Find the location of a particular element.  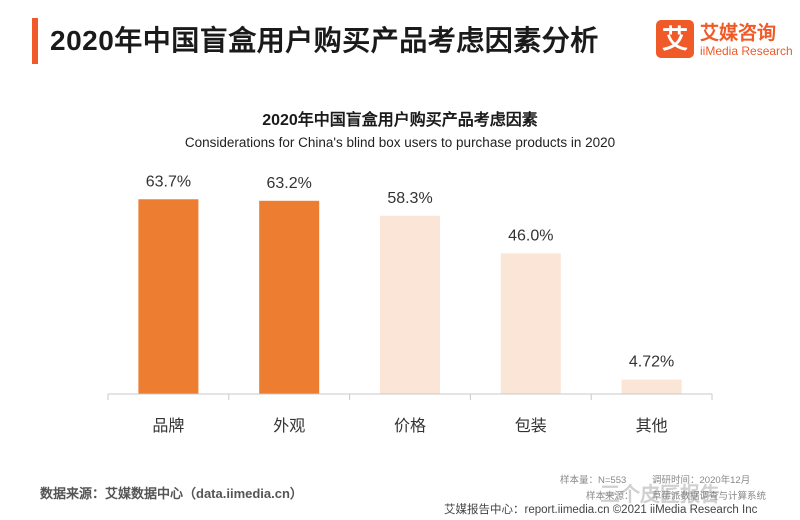

data-label-3: 46.0% is located at coordinates (530, 235).